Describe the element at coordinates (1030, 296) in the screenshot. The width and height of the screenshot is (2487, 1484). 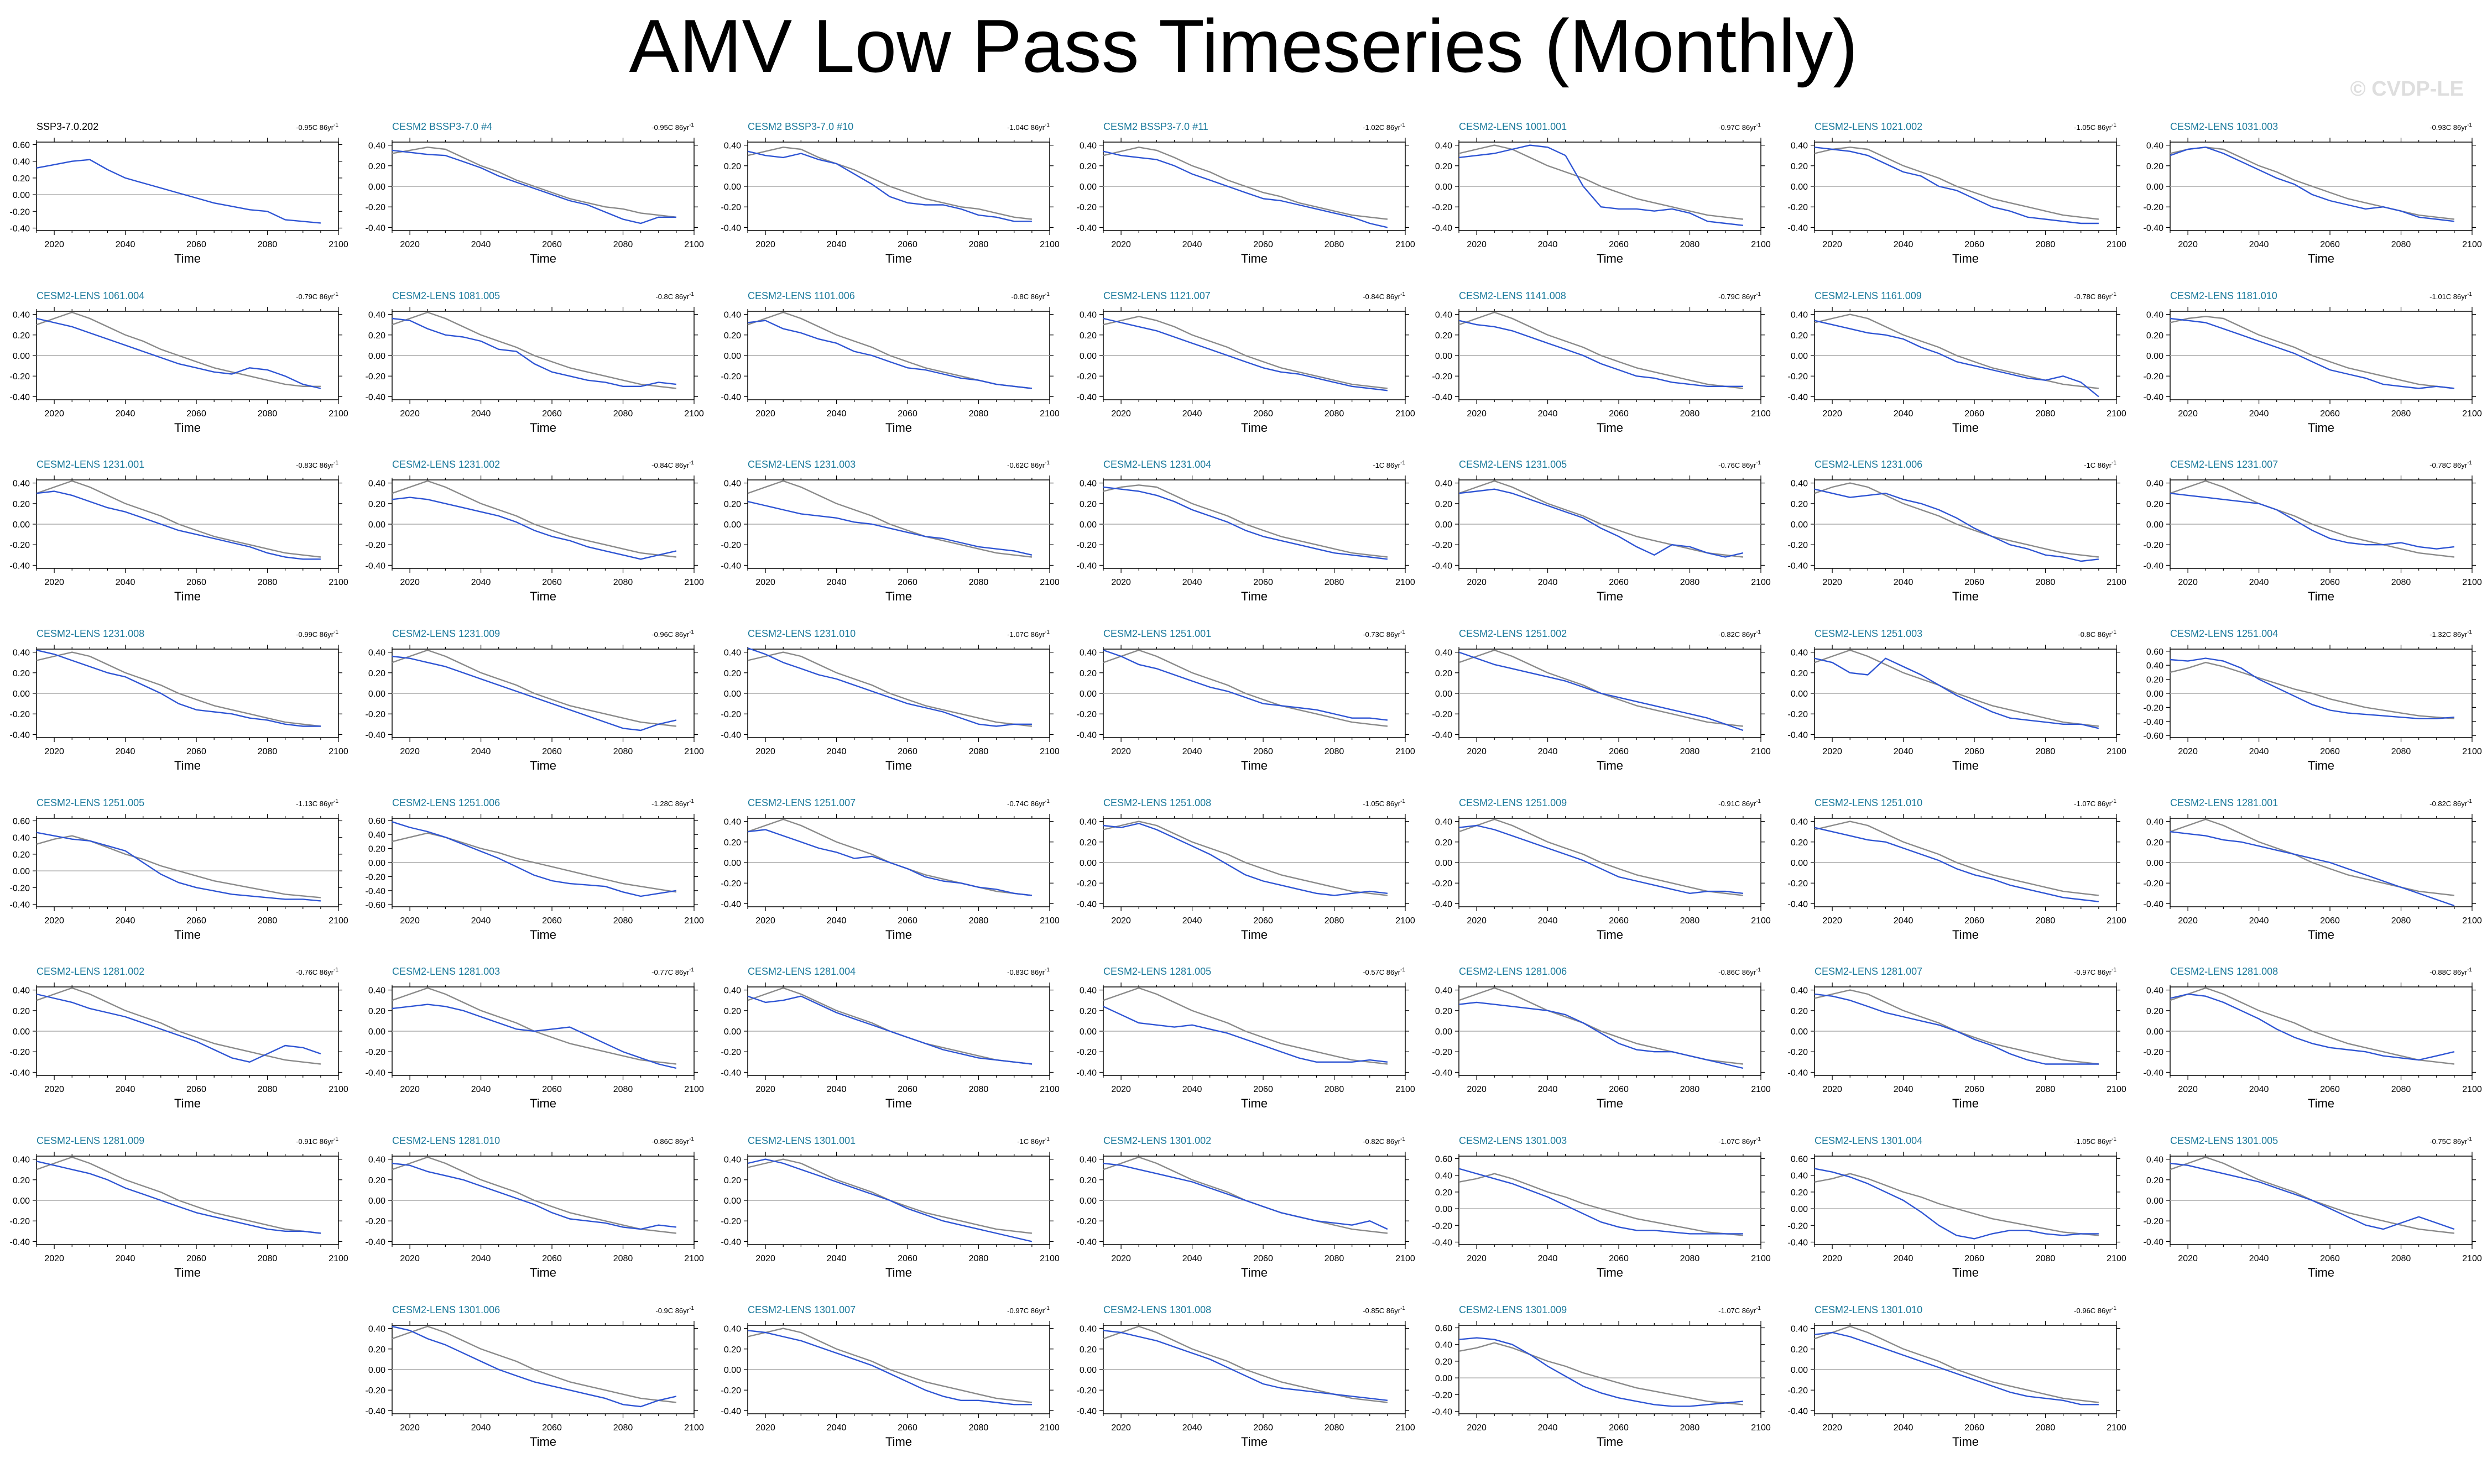
I see `trend-label: -0.8C 86yr-1` at that location.